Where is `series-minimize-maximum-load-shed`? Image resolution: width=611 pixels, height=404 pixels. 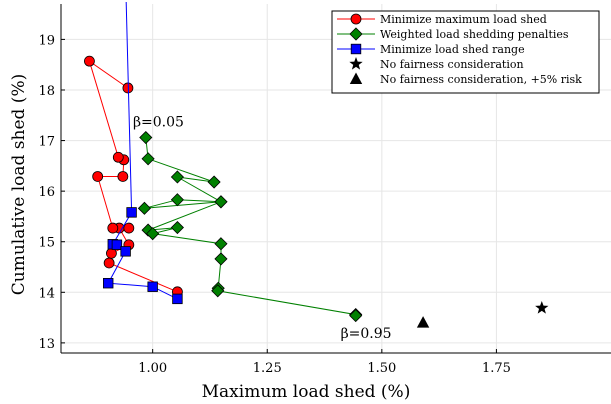
series-minimize-maximum-load-shed is located at coordinates (133, 176).